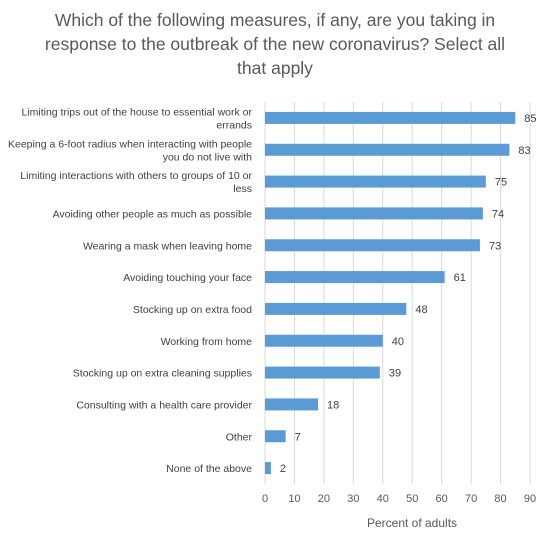  What do you see at coordinates (283, 469) in the screenshot?
I see `data-label: 2` at bounding box center [283, 469].